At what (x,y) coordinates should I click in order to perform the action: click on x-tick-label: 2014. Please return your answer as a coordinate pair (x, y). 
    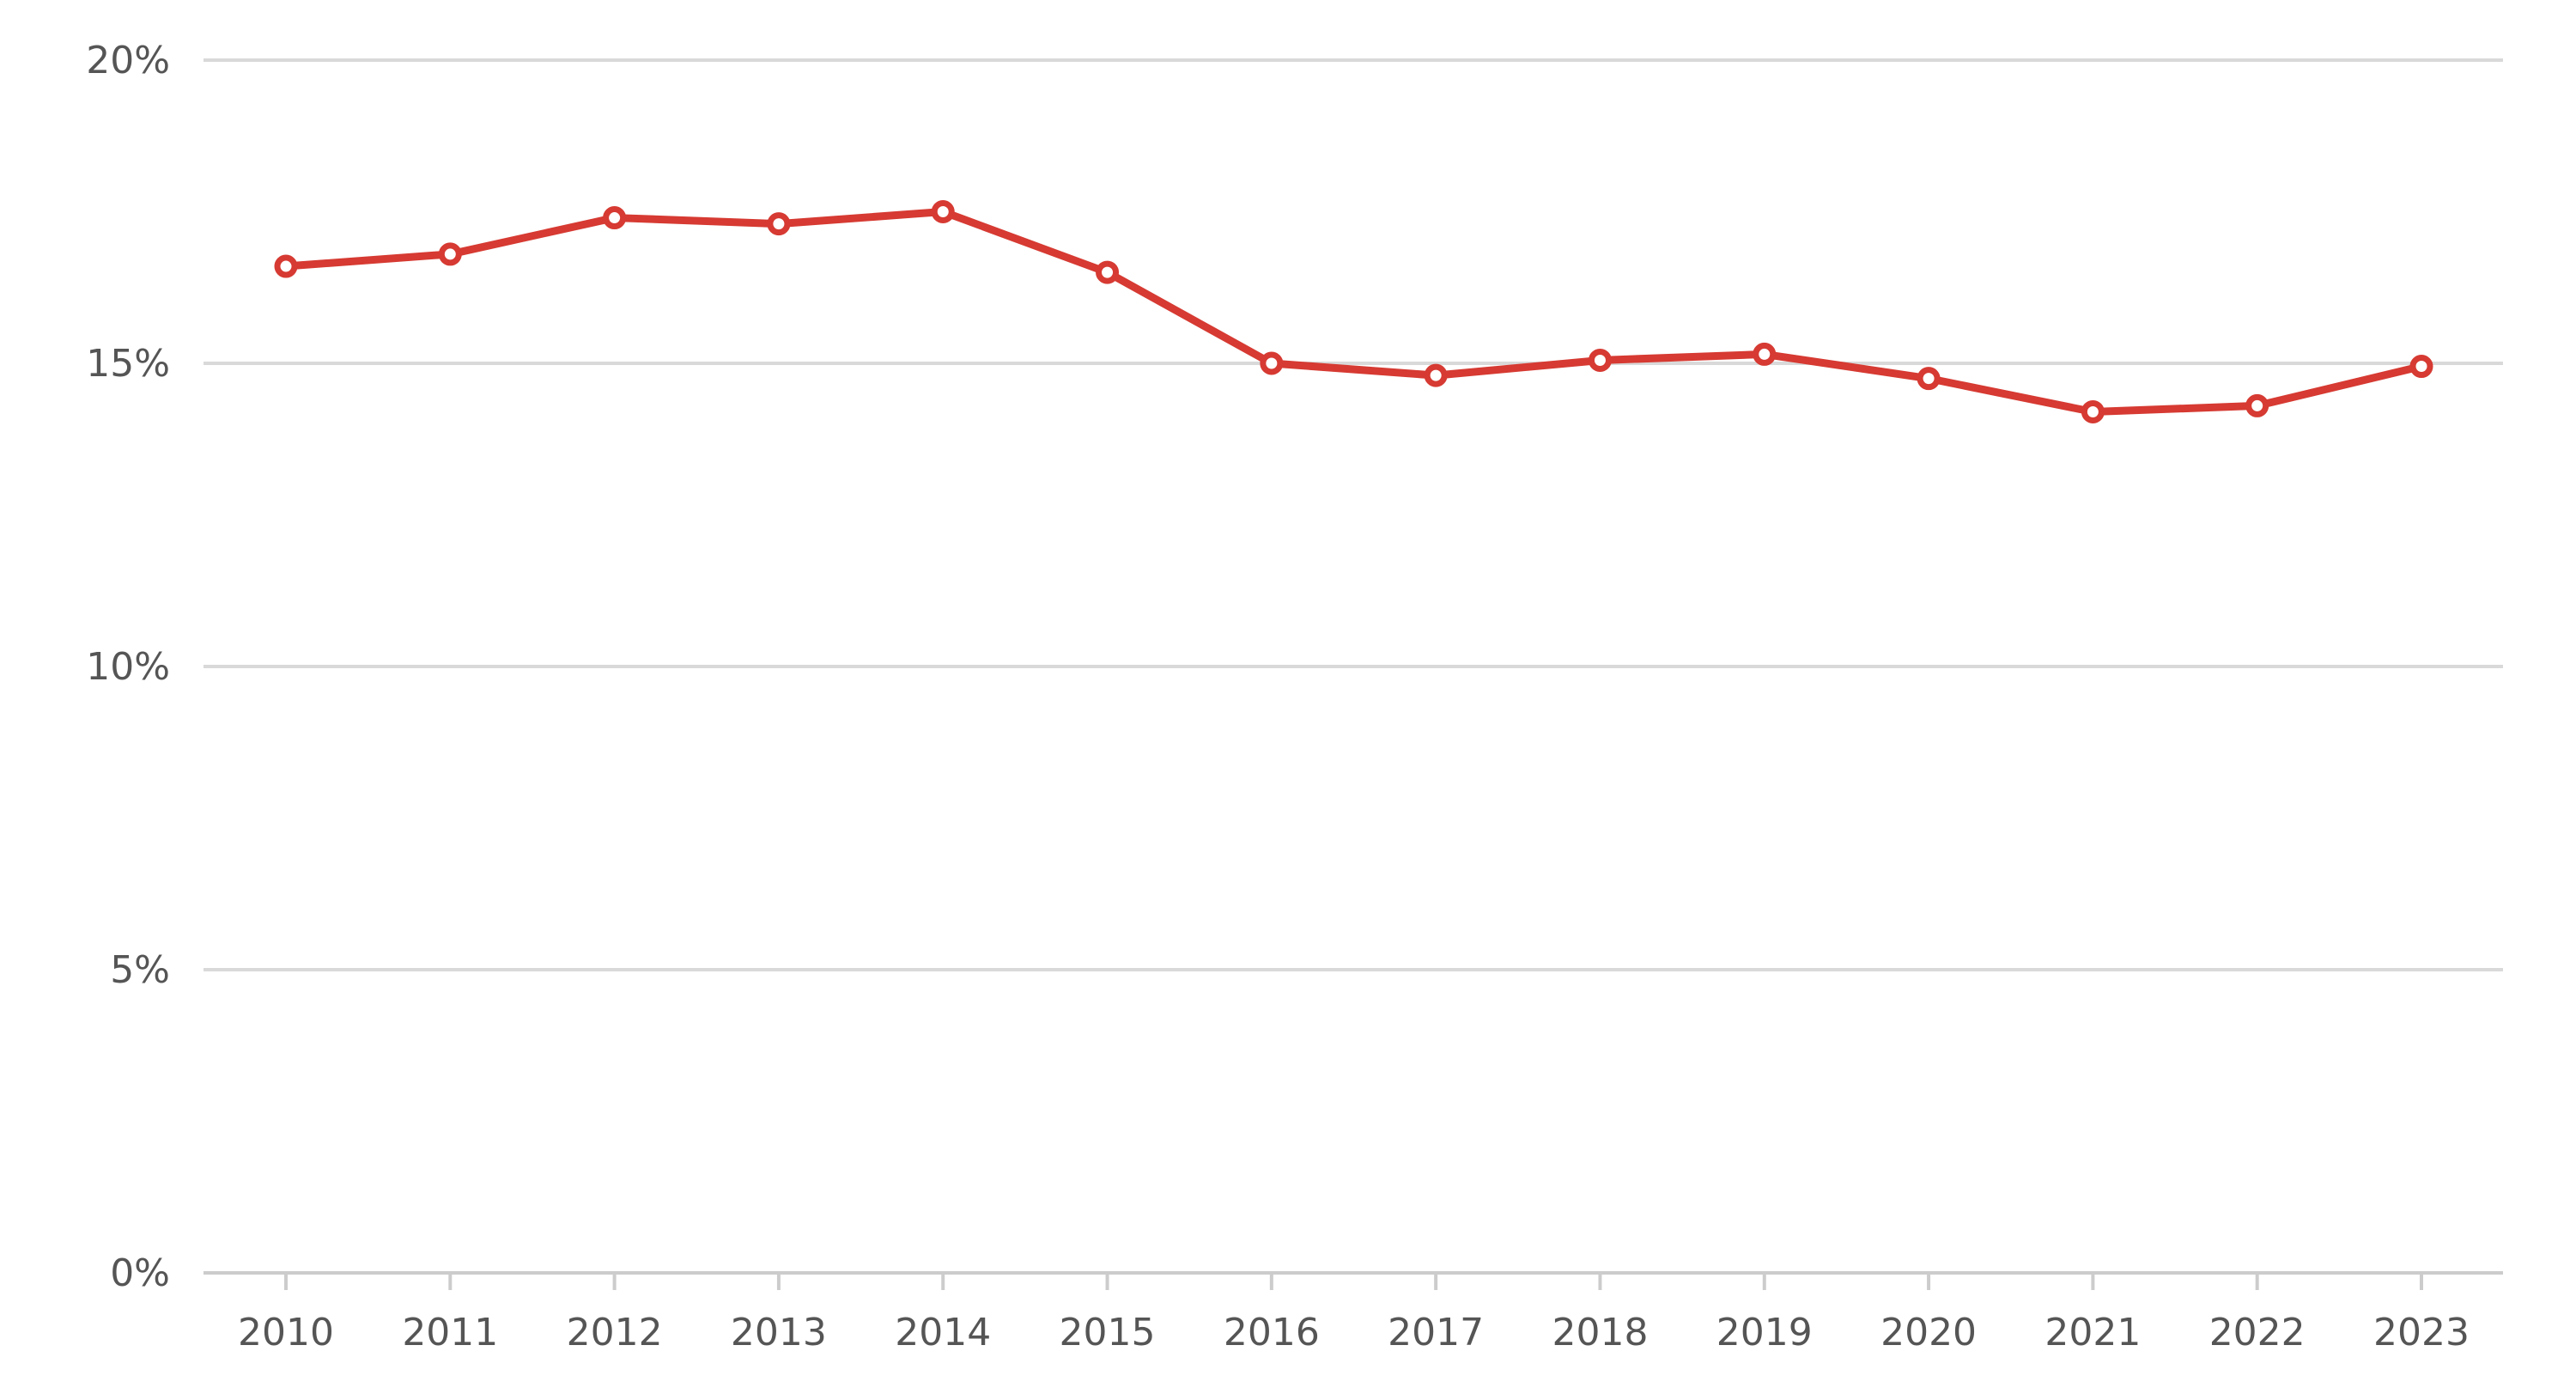
    Looking at the image, I should click on (943, 1333).